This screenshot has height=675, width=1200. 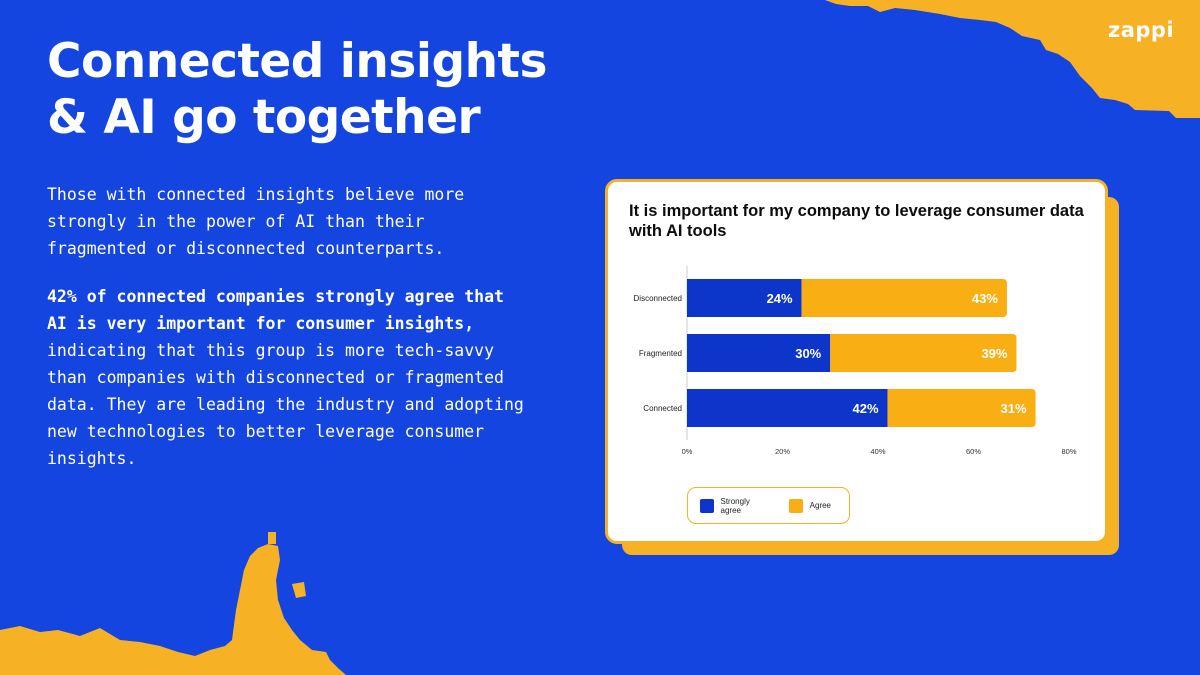 I want to click on x-tick-label-80: 80%, so click(x=1068, y=451).